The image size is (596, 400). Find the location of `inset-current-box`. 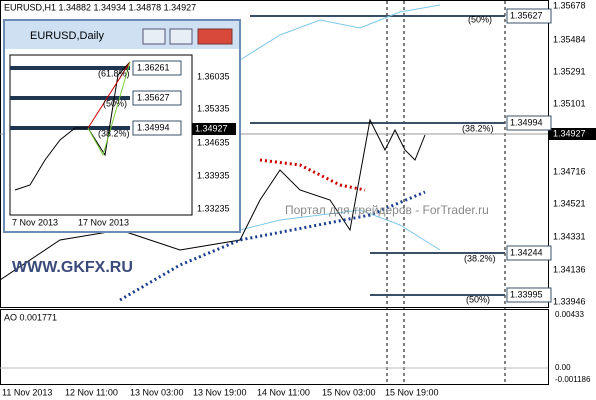

inset-current-box is located at coordinates (214, 129).